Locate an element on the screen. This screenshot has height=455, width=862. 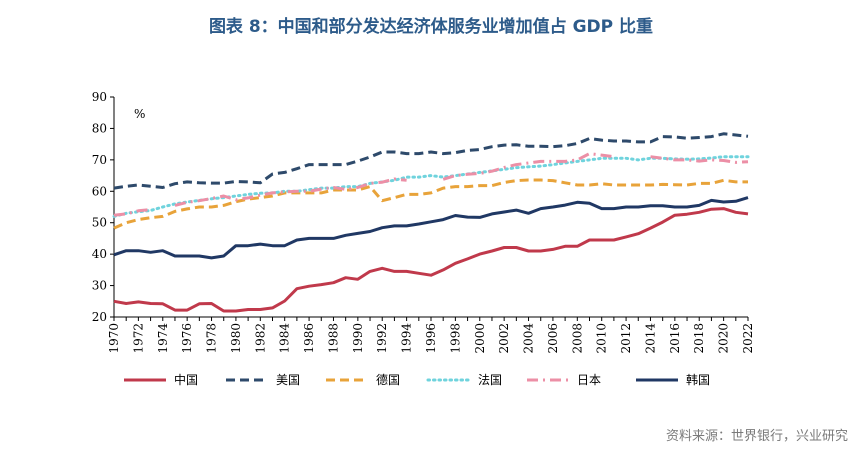
x-tick-label: 1976 is located at coordinates (187, 338).